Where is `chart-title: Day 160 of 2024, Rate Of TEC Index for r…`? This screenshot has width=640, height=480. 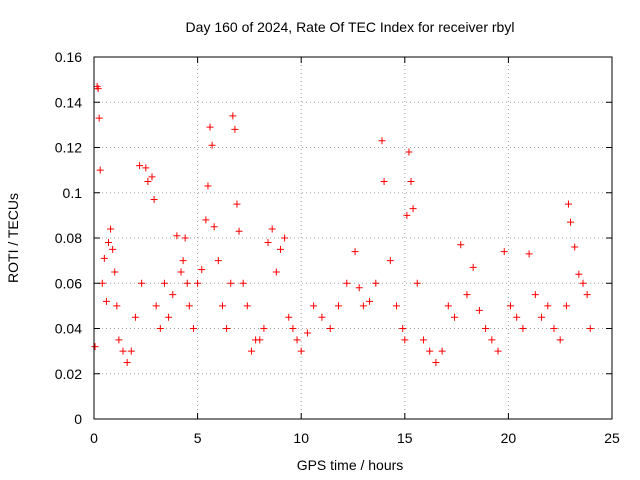
chart-title: Day 160 of 2024, Rate Of TEC Index for r… is located at coordinates (350, 27).